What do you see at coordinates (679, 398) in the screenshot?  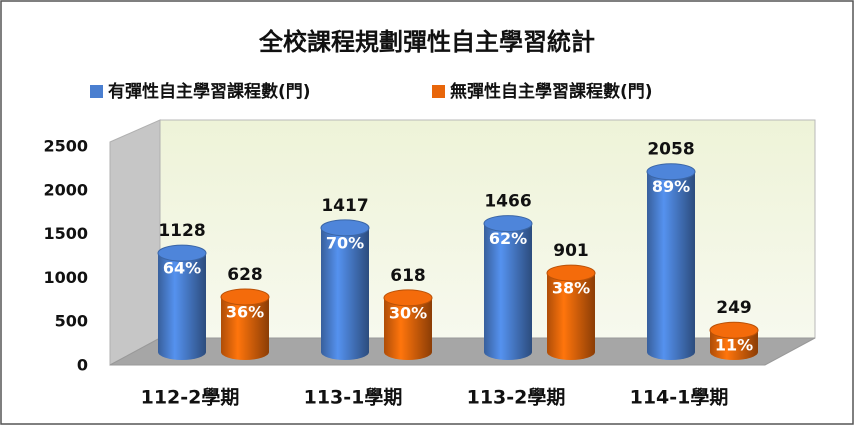 I see `x-tick-label: 114-1學期` at bounding box center [679, 398].